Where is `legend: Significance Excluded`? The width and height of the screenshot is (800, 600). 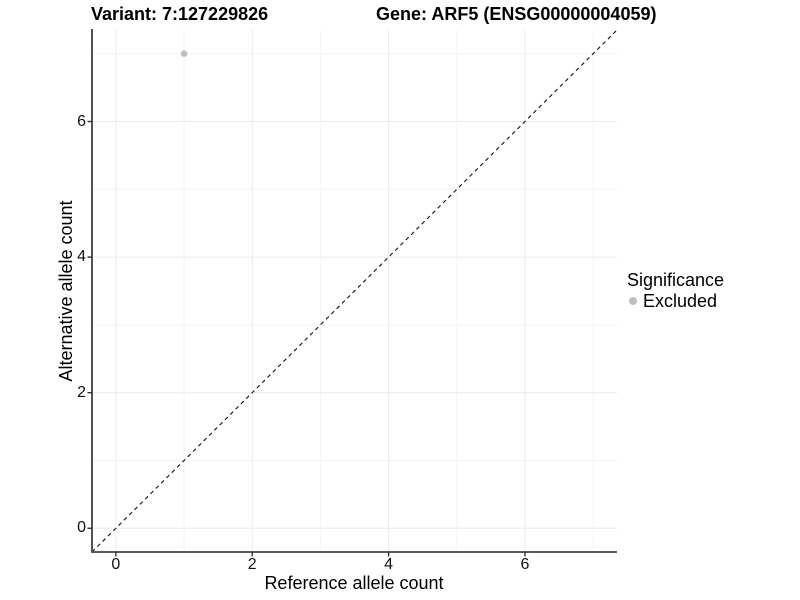
legend: Significance Excluded is located at coordinates (675, 290).